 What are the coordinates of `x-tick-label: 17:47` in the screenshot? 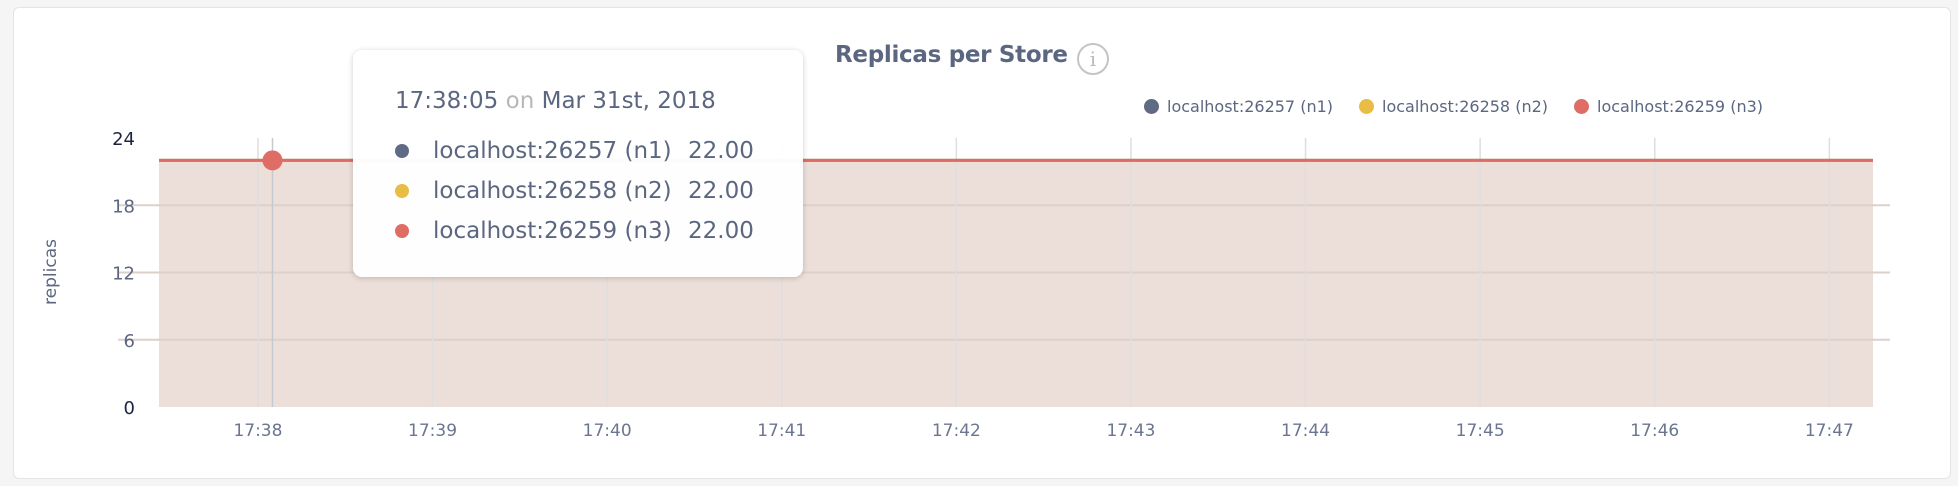 It's located at (1829, 431).